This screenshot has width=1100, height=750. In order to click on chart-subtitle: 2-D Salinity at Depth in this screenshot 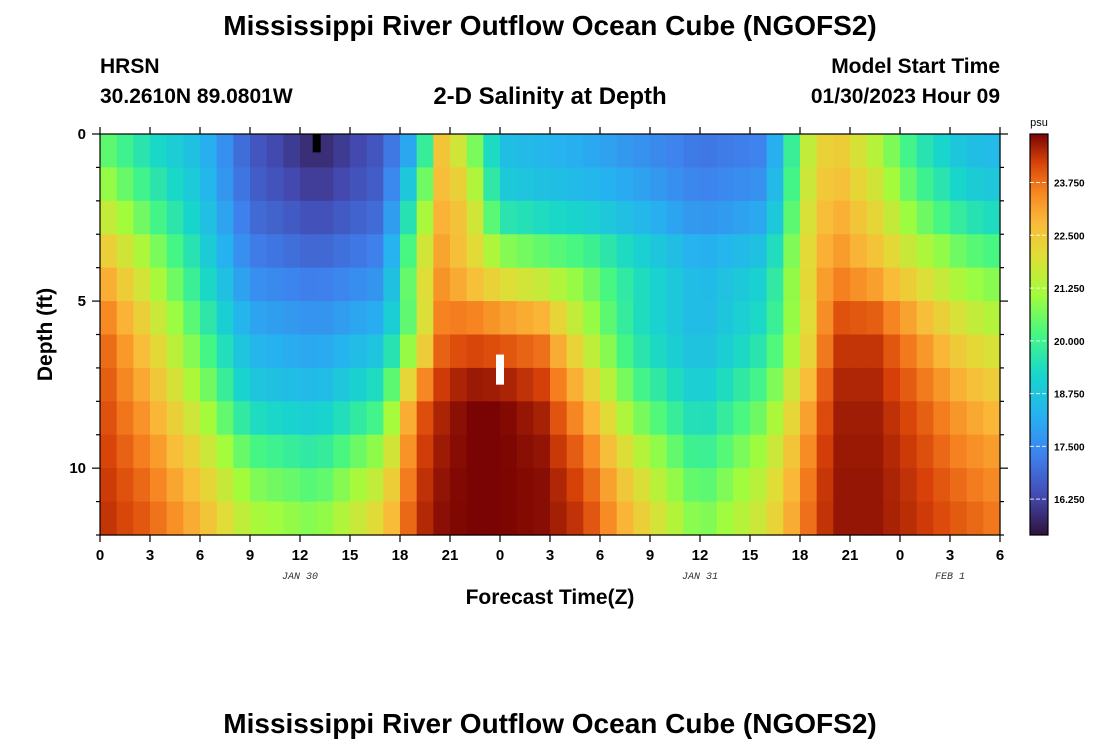, I will do `click(550, 96)`.